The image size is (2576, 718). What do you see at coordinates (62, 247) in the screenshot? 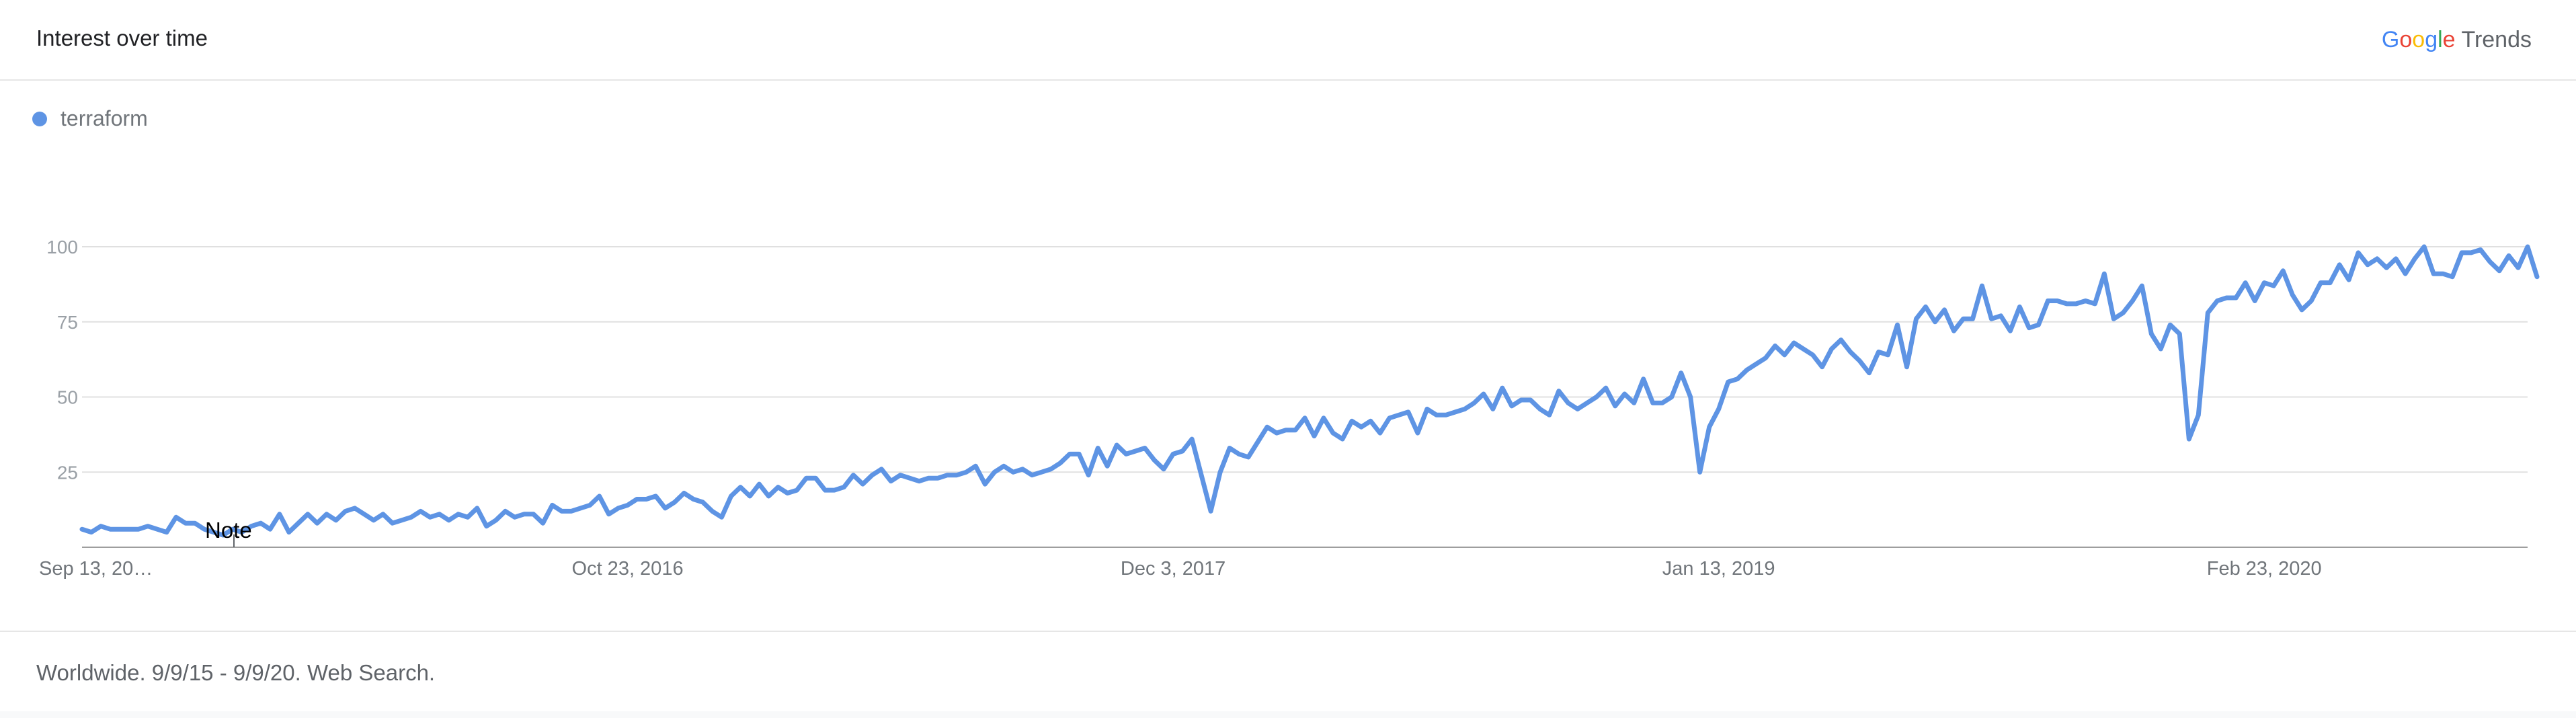
I see `y-tick-label: 100` at bounding box center [62, 247].